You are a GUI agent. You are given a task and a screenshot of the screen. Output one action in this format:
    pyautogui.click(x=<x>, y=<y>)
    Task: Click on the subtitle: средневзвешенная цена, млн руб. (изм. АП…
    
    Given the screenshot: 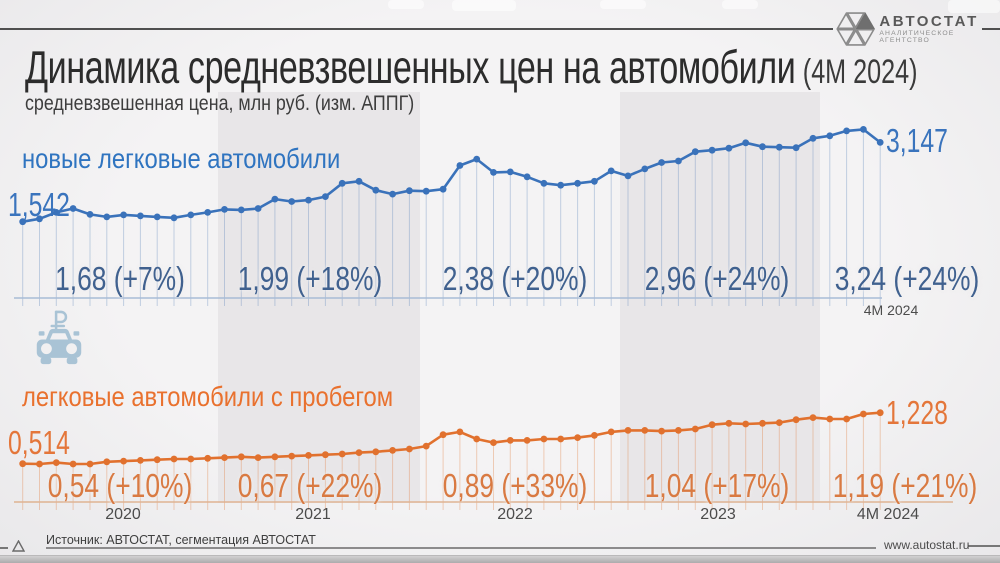 What is the action you would take?
    pyautogui.click(x=220, y=103)
    